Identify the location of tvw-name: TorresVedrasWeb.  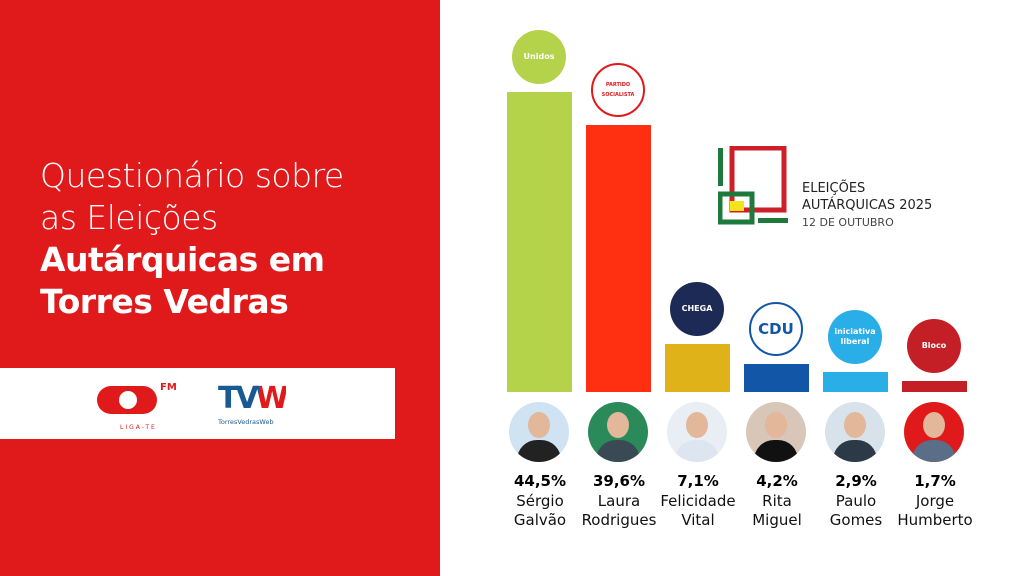
(246, 422).